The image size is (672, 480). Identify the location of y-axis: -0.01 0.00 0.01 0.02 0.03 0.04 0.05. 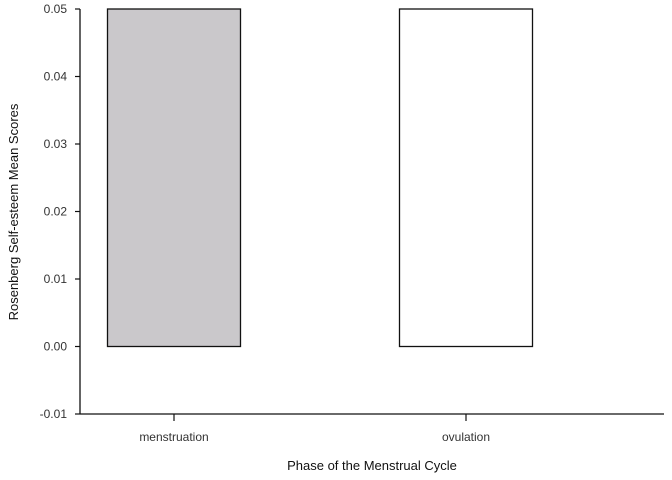
(60, 211).